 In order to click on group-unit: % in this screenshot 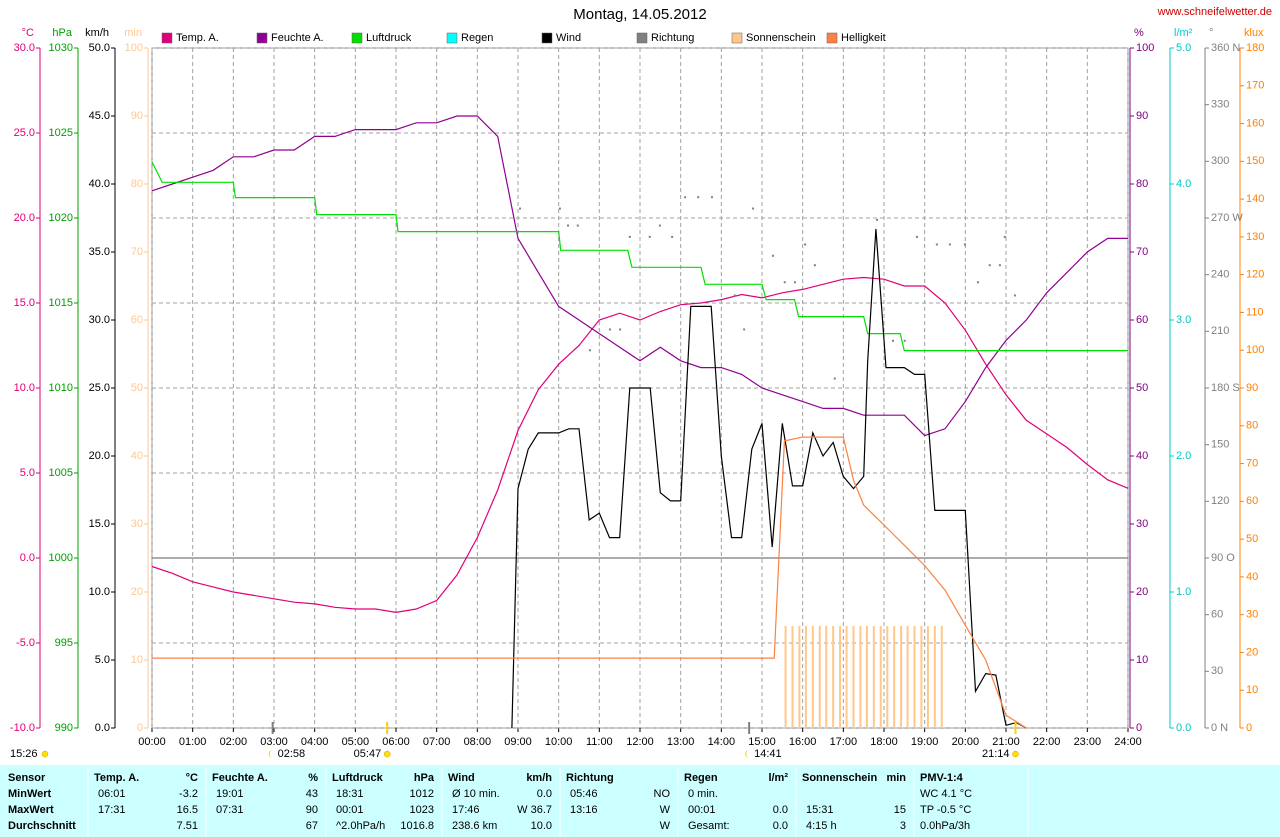, I will do `click(313, 778)`.